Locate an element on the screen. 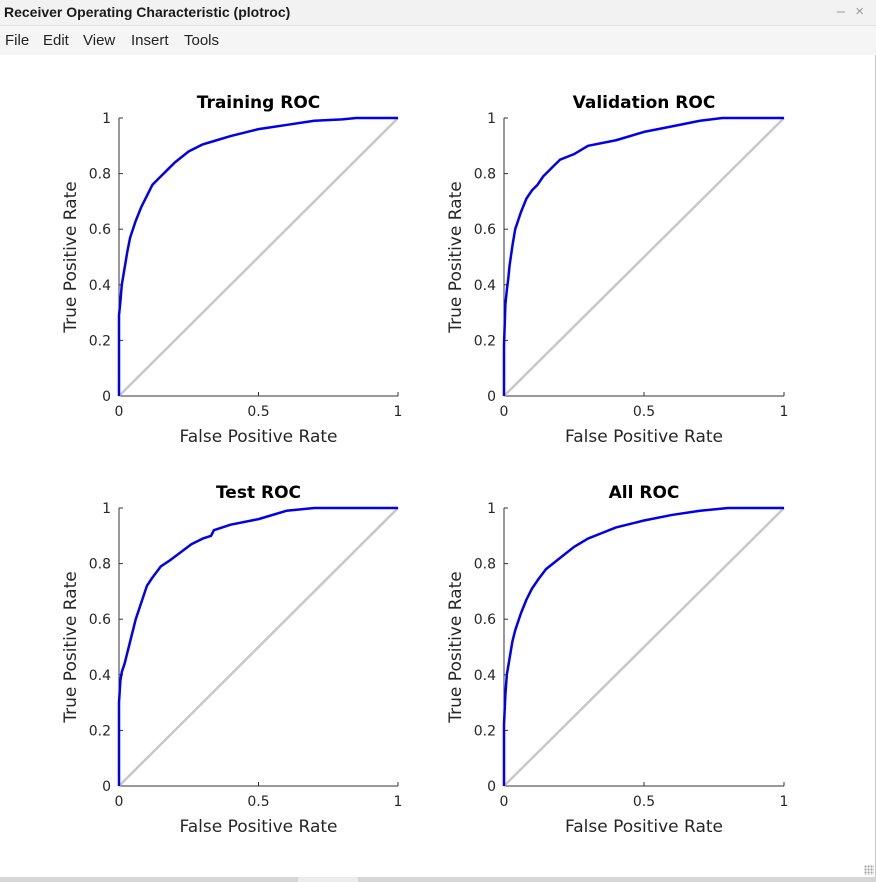 This screenshot has height=882, width=876. minimize-button: – is located at coordinates (841, 11).